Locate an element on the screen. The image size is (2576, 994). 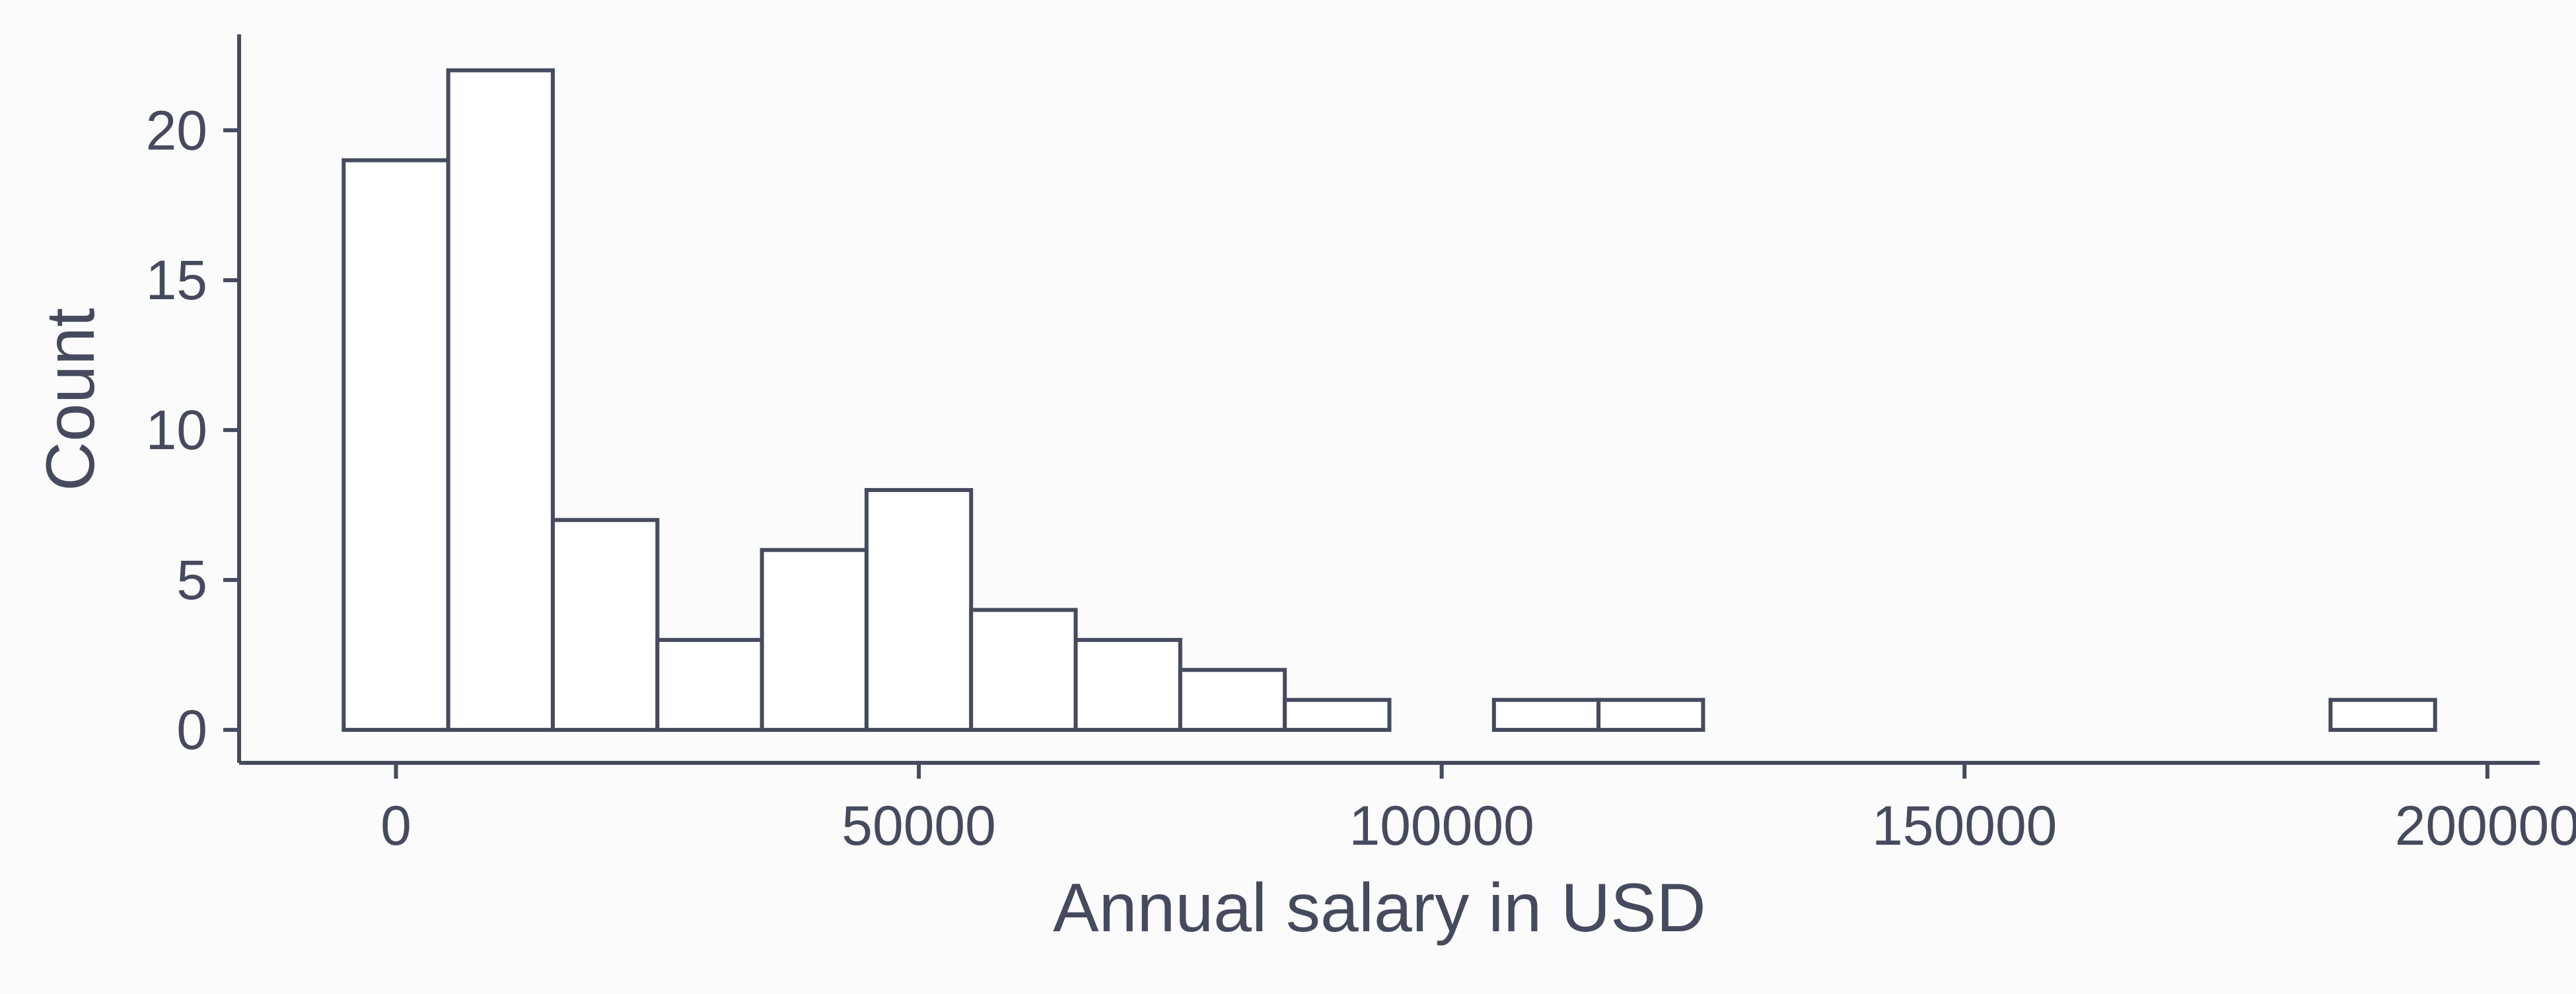
x-tick-label-0: 0 is located at coordinates (396, 826).